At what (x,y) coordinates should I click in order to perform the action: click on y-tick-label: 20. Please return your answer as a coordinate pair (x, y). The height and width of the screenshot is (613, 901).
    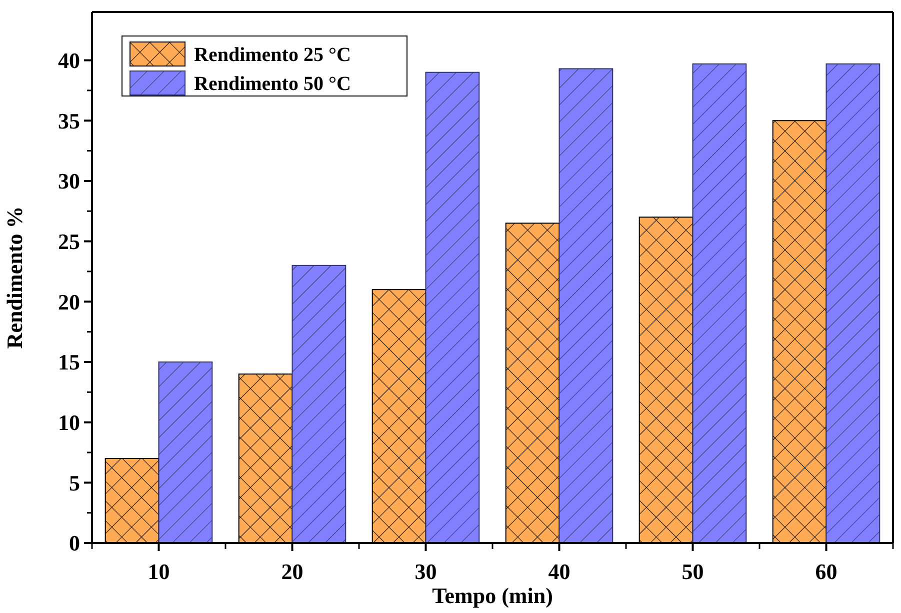
    Looking at the image, I should click on (69, 301).